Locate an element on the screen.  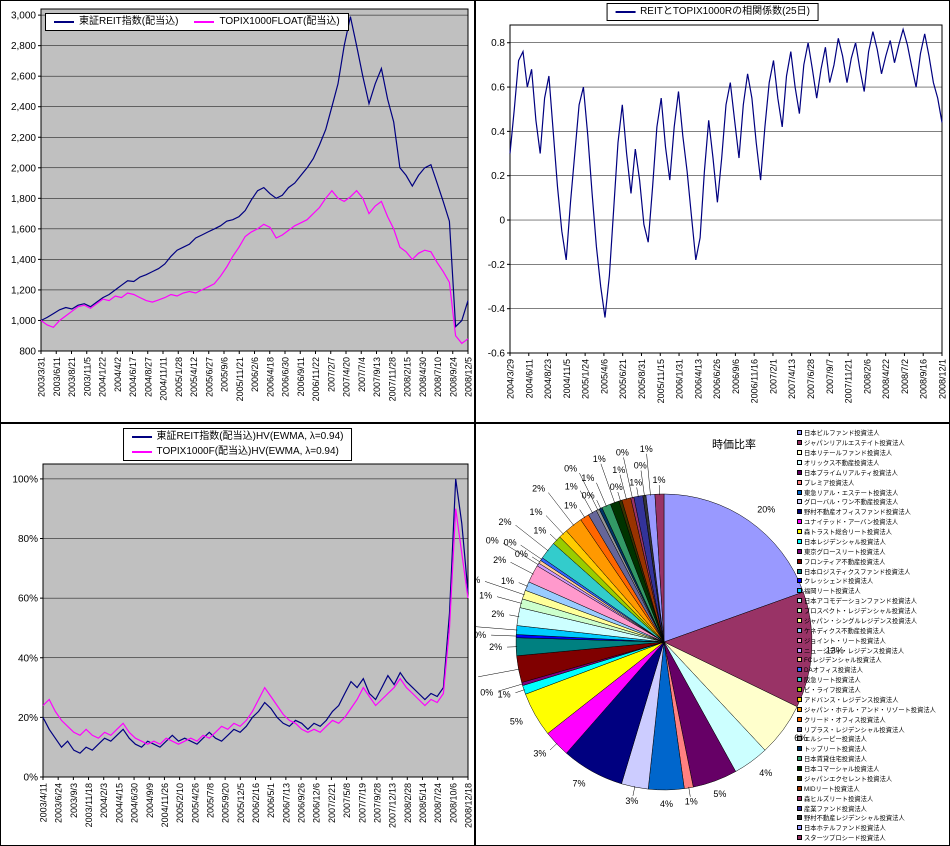
pie-legend-item: 日本プライムリアルティ投資法人 is located at coordinates (872, 473).